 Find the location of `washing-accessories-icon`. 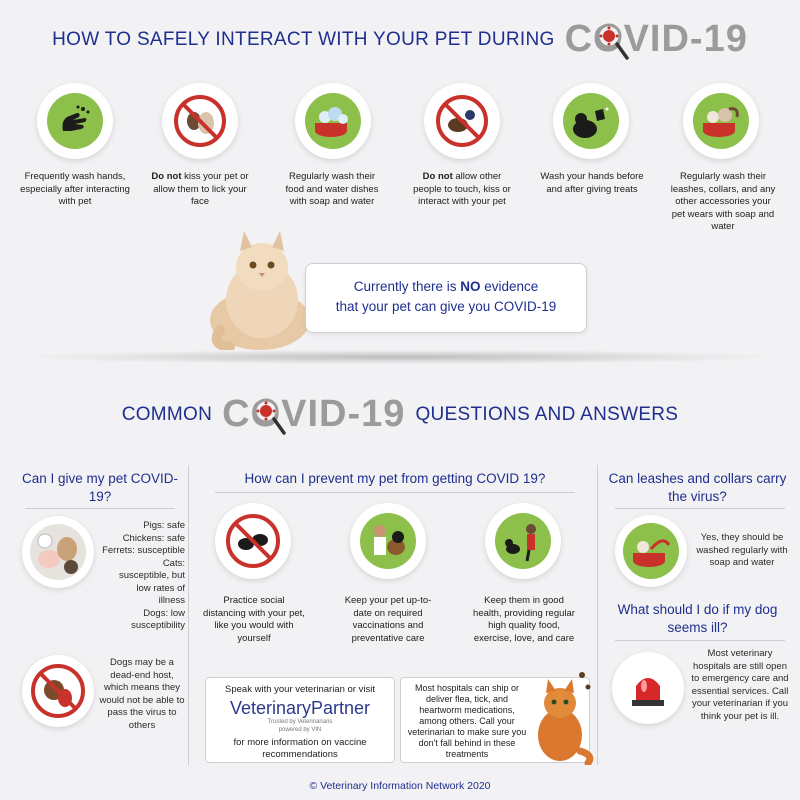

washing-accessories-icon is located at coordinates (721, 122).